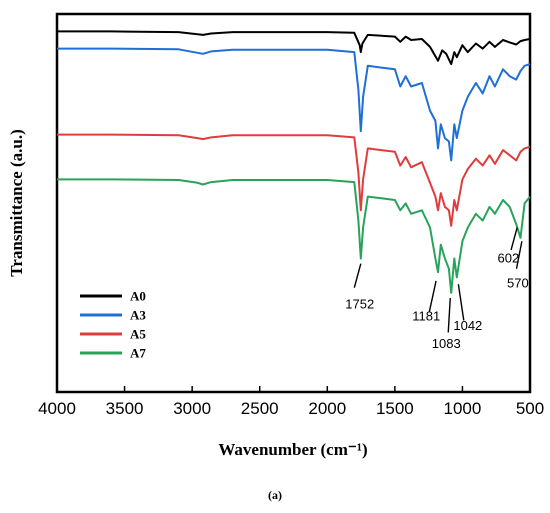 The width and height of the screenshot is (550, 513). I want to click on legend-label-a3: A3, so click(138, 315).